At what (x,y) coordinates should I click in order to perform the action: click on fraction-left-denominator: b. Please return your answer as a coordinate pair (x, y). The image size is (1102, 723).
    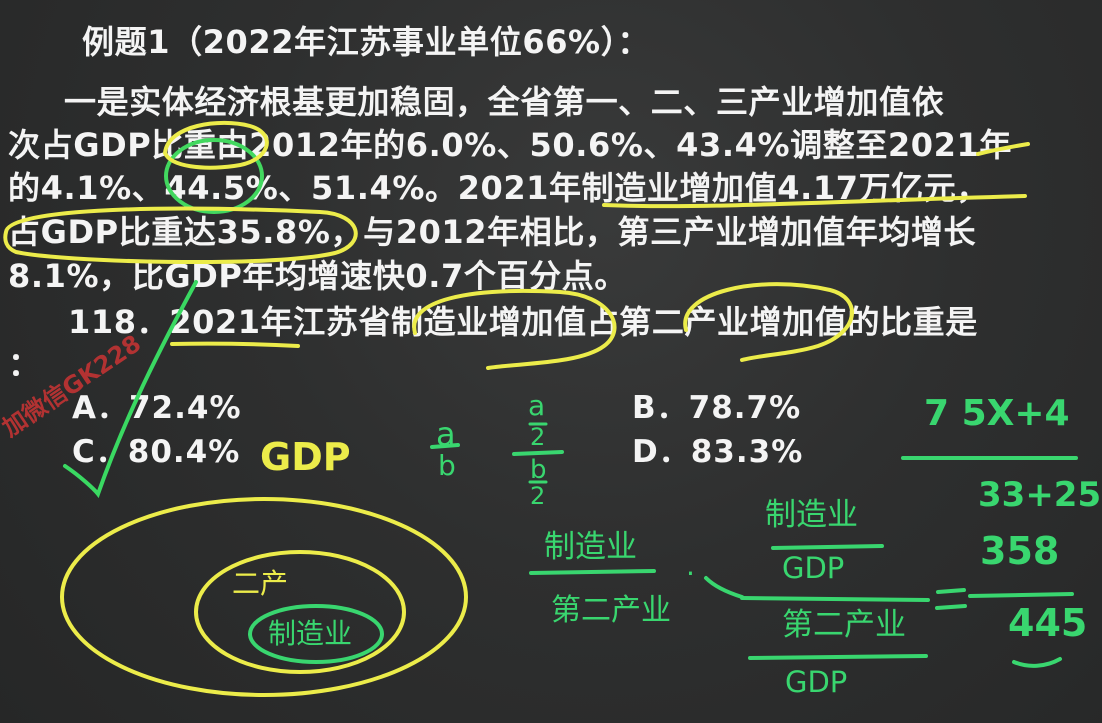
    Looking at the image, I should click on (447, 465).